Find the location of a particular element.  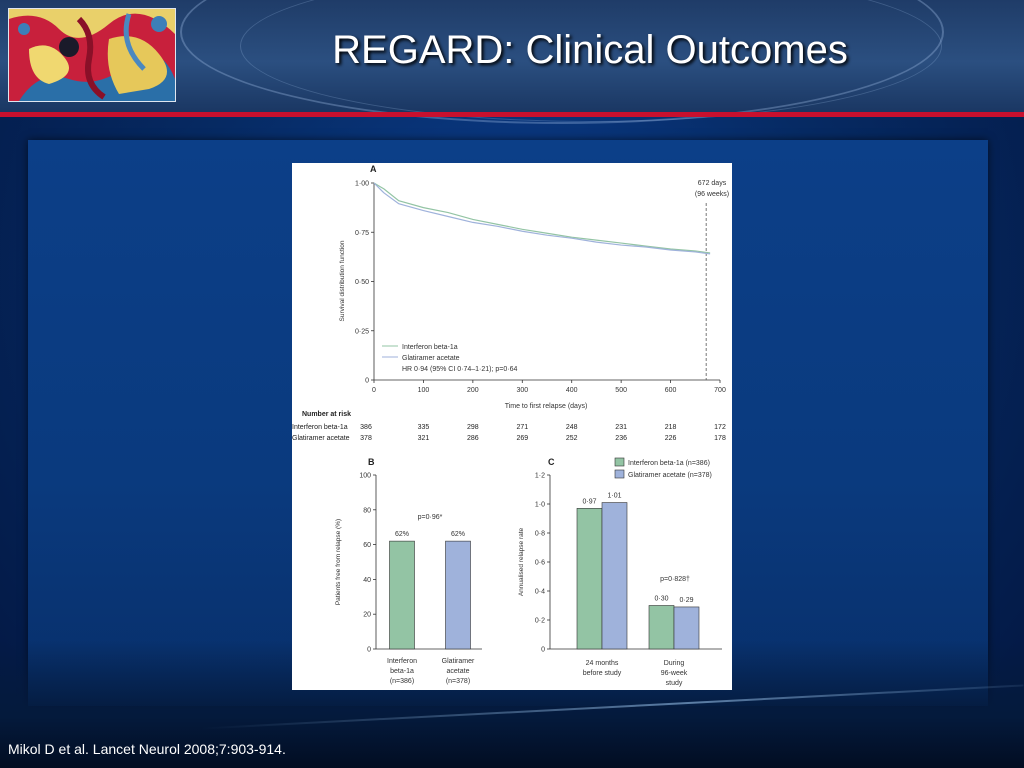

legend-label-interferon: Interferon beta-1a is located at coordinates (430, 347).